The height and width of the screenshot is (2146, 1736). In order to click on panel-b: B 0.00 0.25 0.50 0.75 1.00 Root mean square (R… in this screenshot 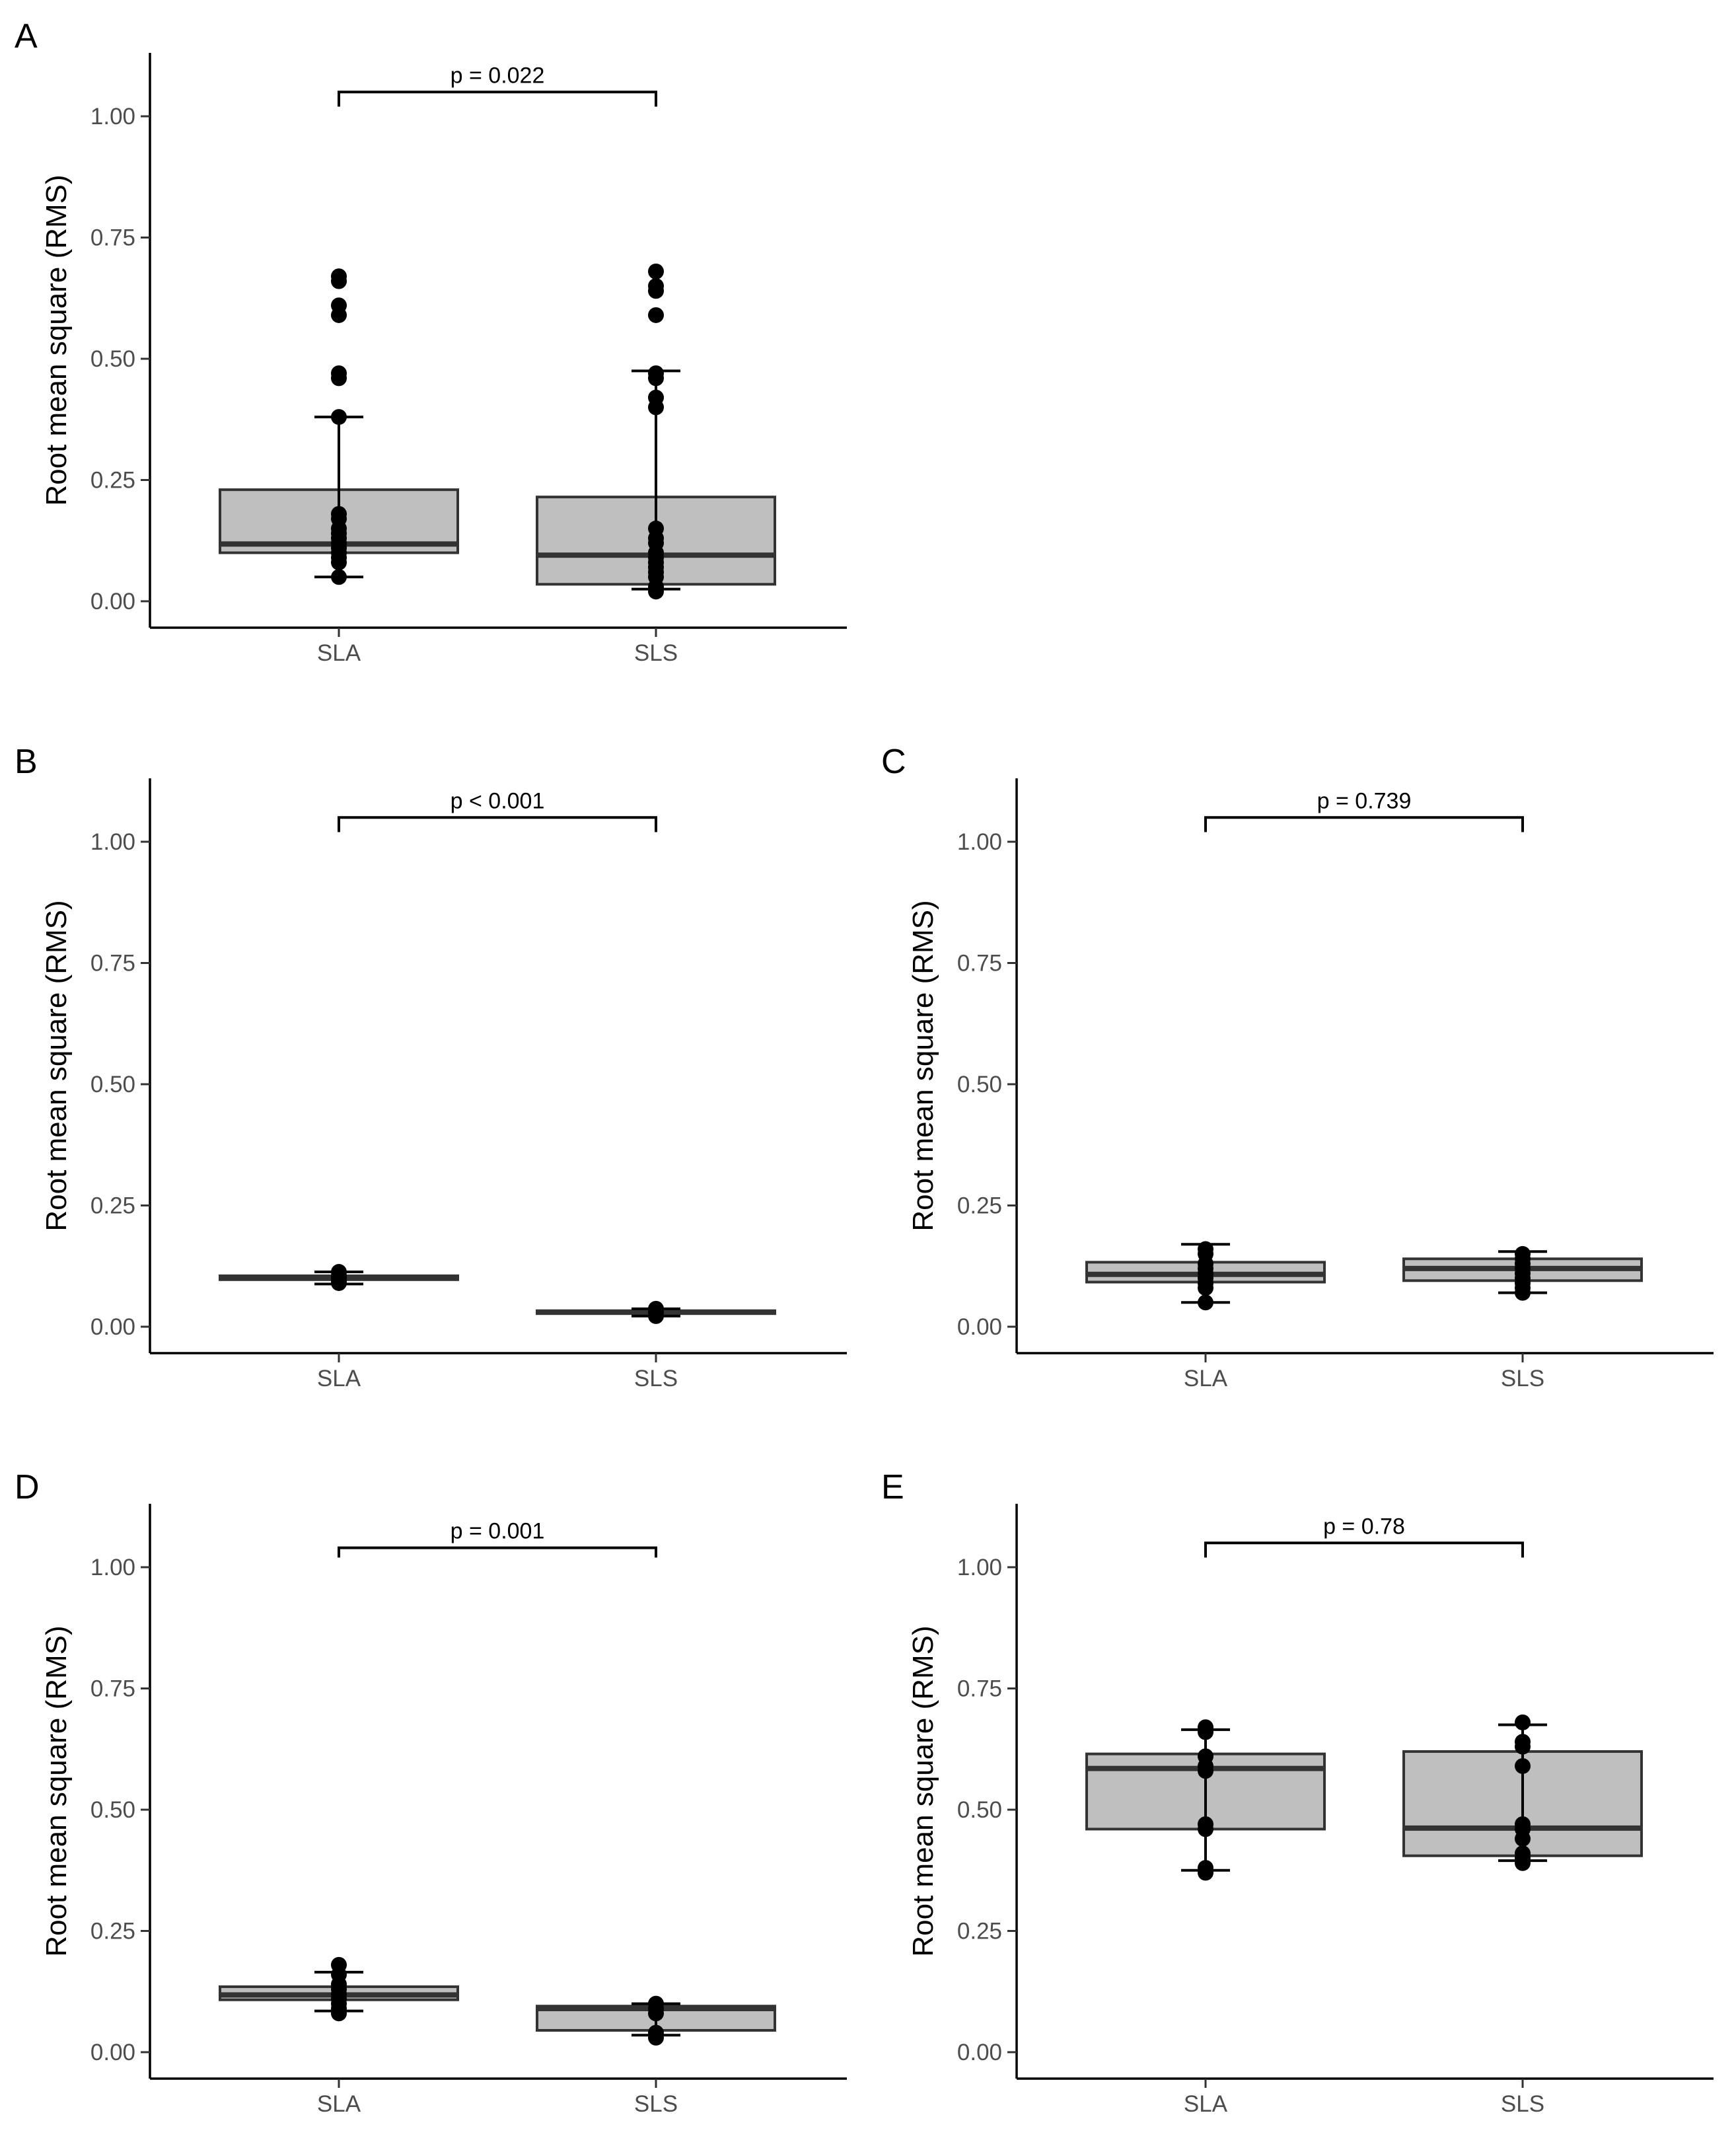, I will do `click(431, 1067)`.